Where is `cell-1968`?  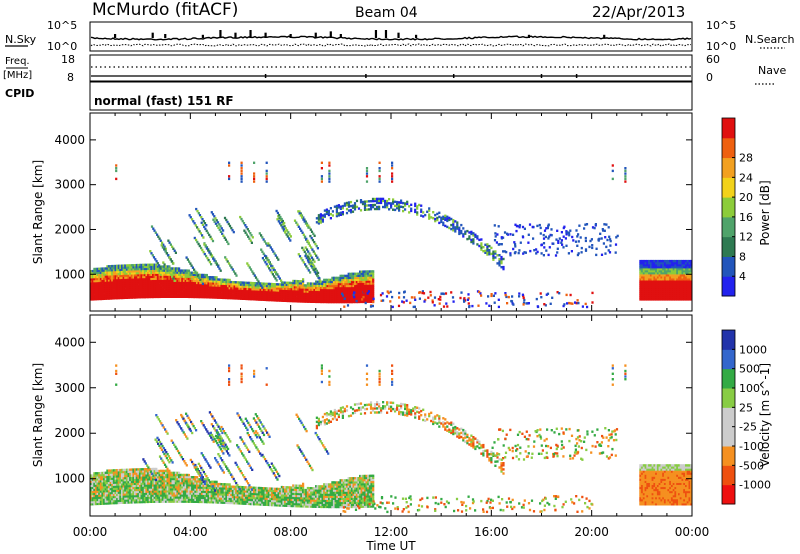
cell-1968 is located at coordinates (342, 284).